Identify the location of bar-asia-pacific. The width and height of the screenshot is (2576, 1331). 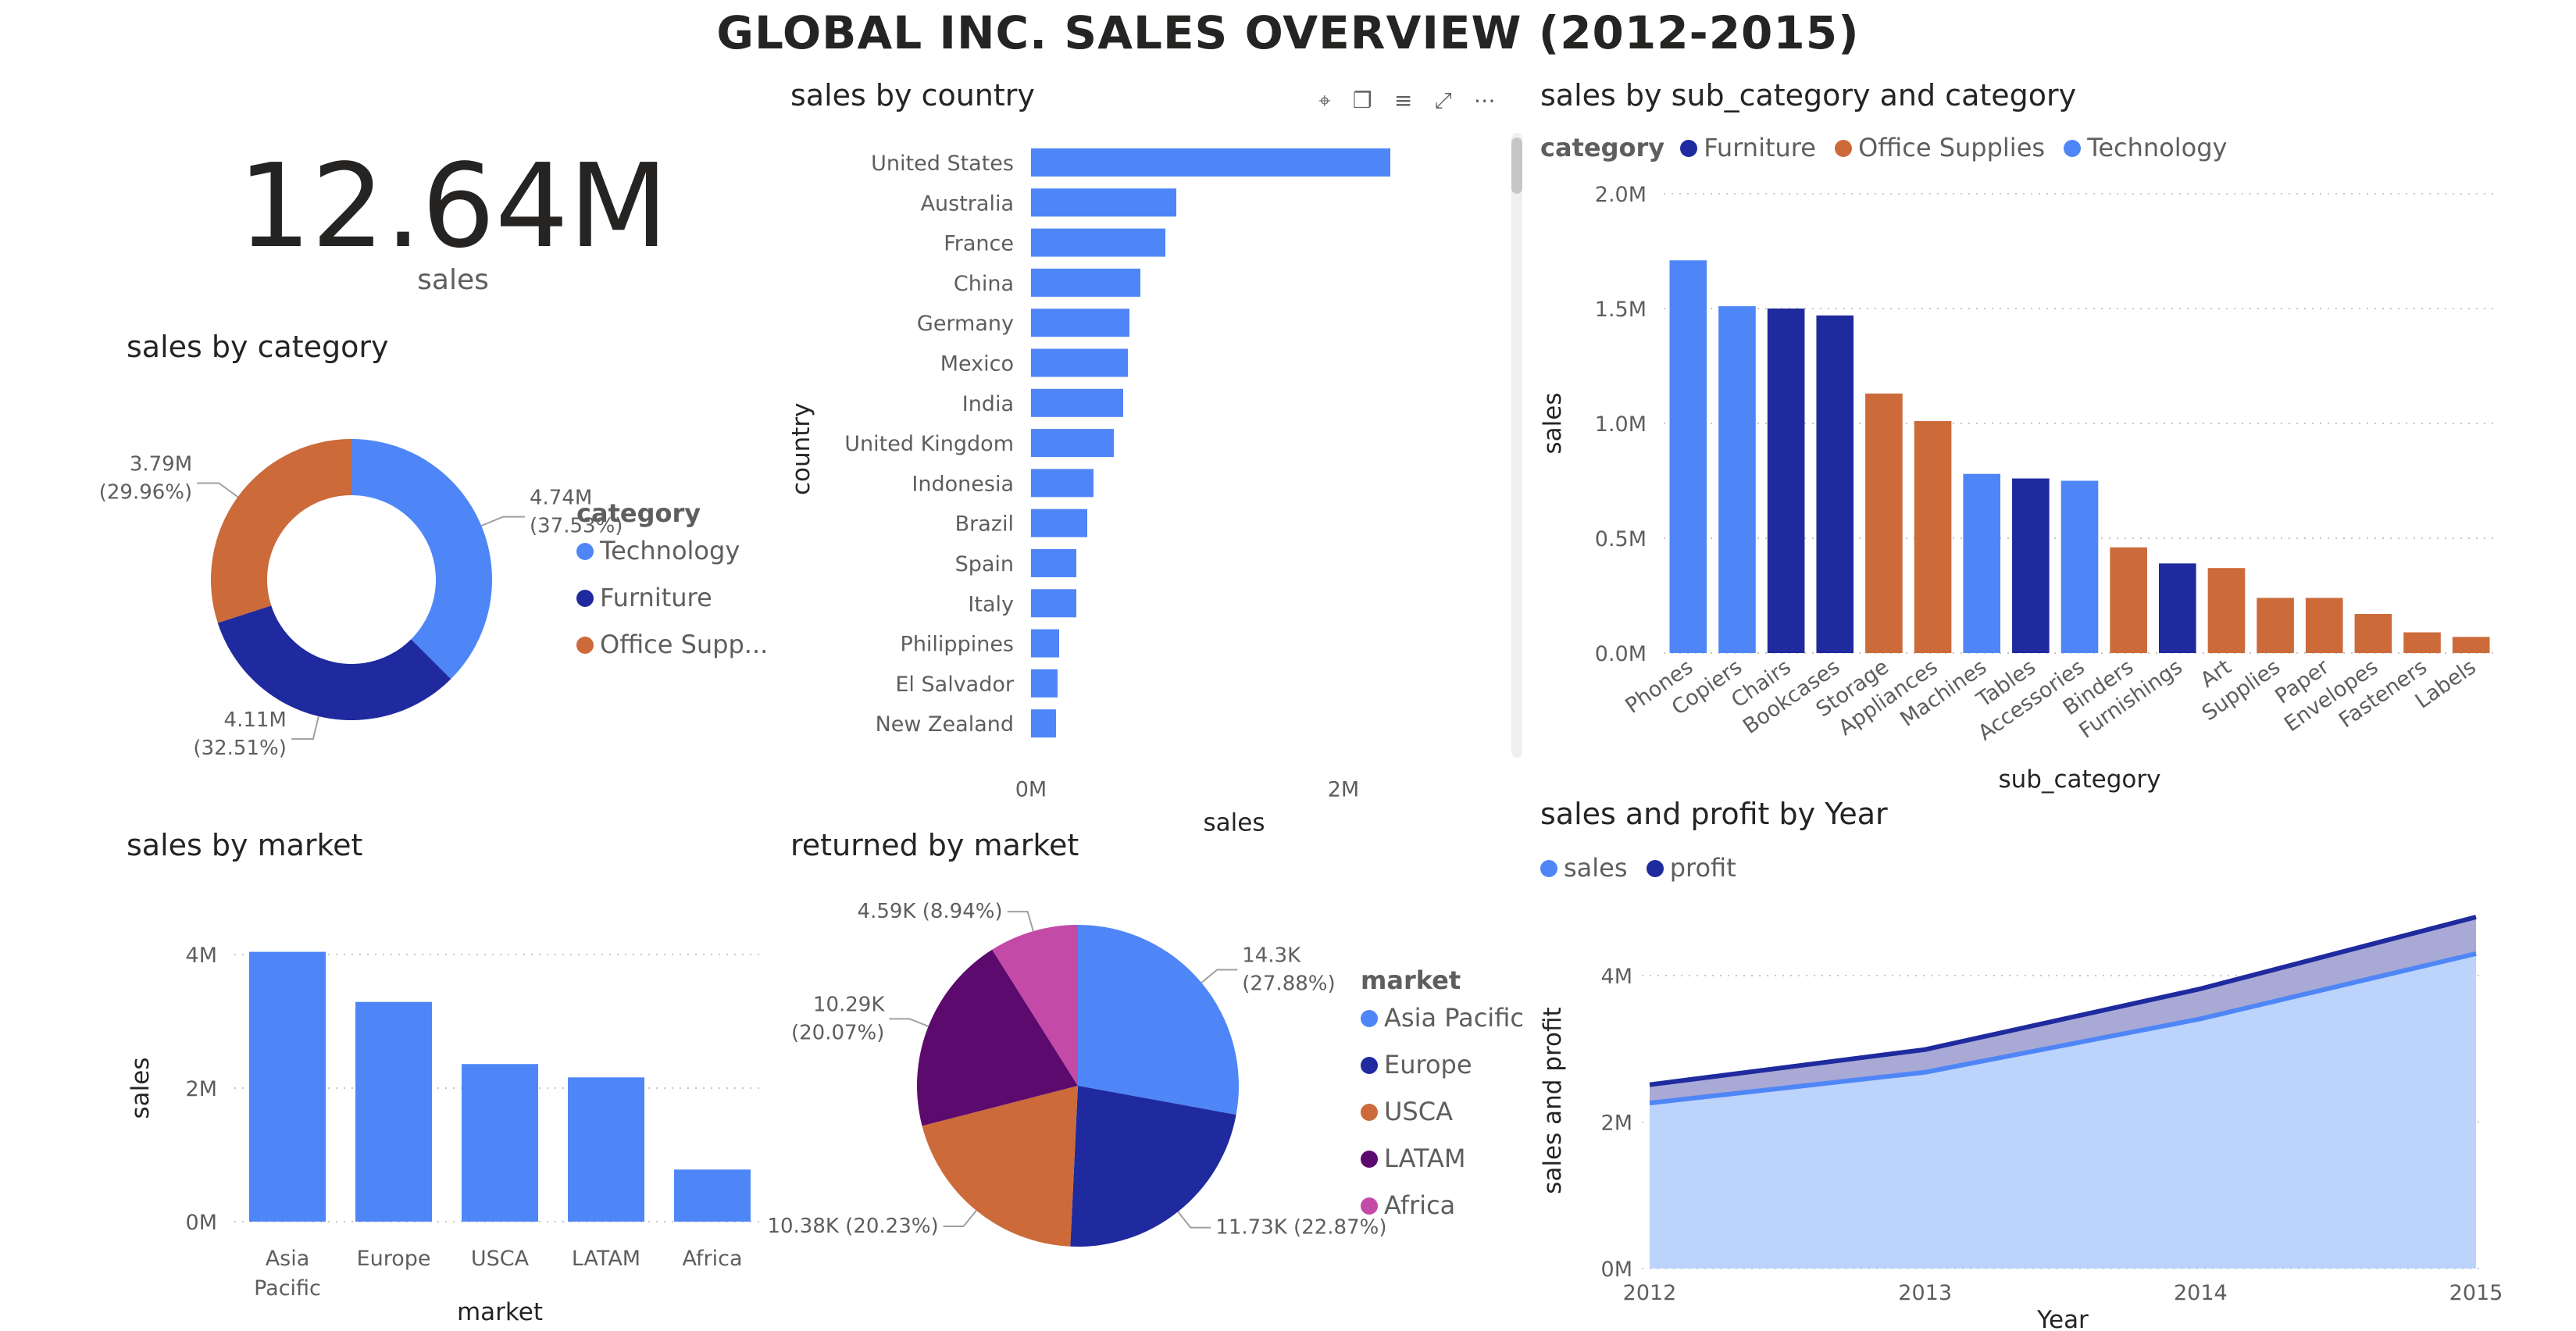
(287, 1086).